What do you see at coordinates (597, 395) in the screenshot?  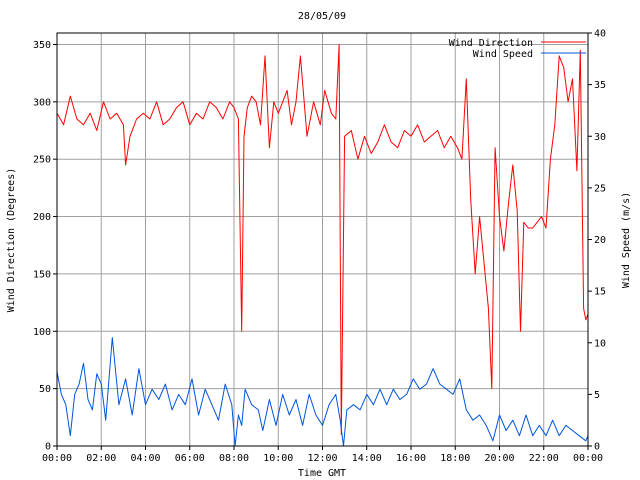 I see `y2-tick-label: 5` at bounding box center [597, 395].